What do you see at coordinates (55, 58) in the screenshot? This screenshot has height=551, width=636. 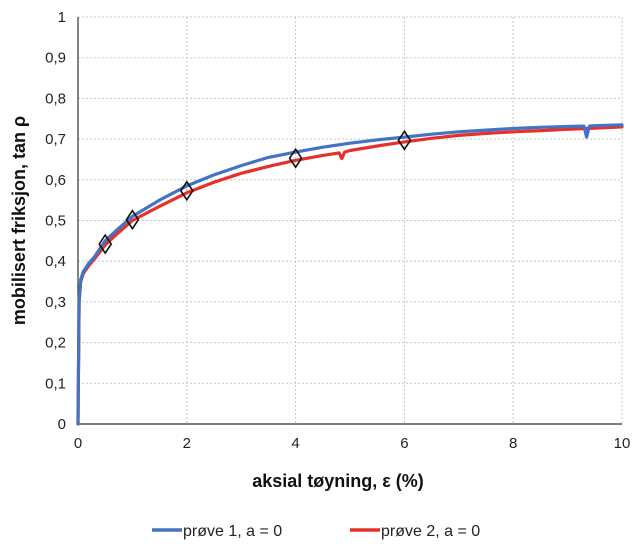 I see `y-tick-label: 0,9` at bounding box center [55, 58].